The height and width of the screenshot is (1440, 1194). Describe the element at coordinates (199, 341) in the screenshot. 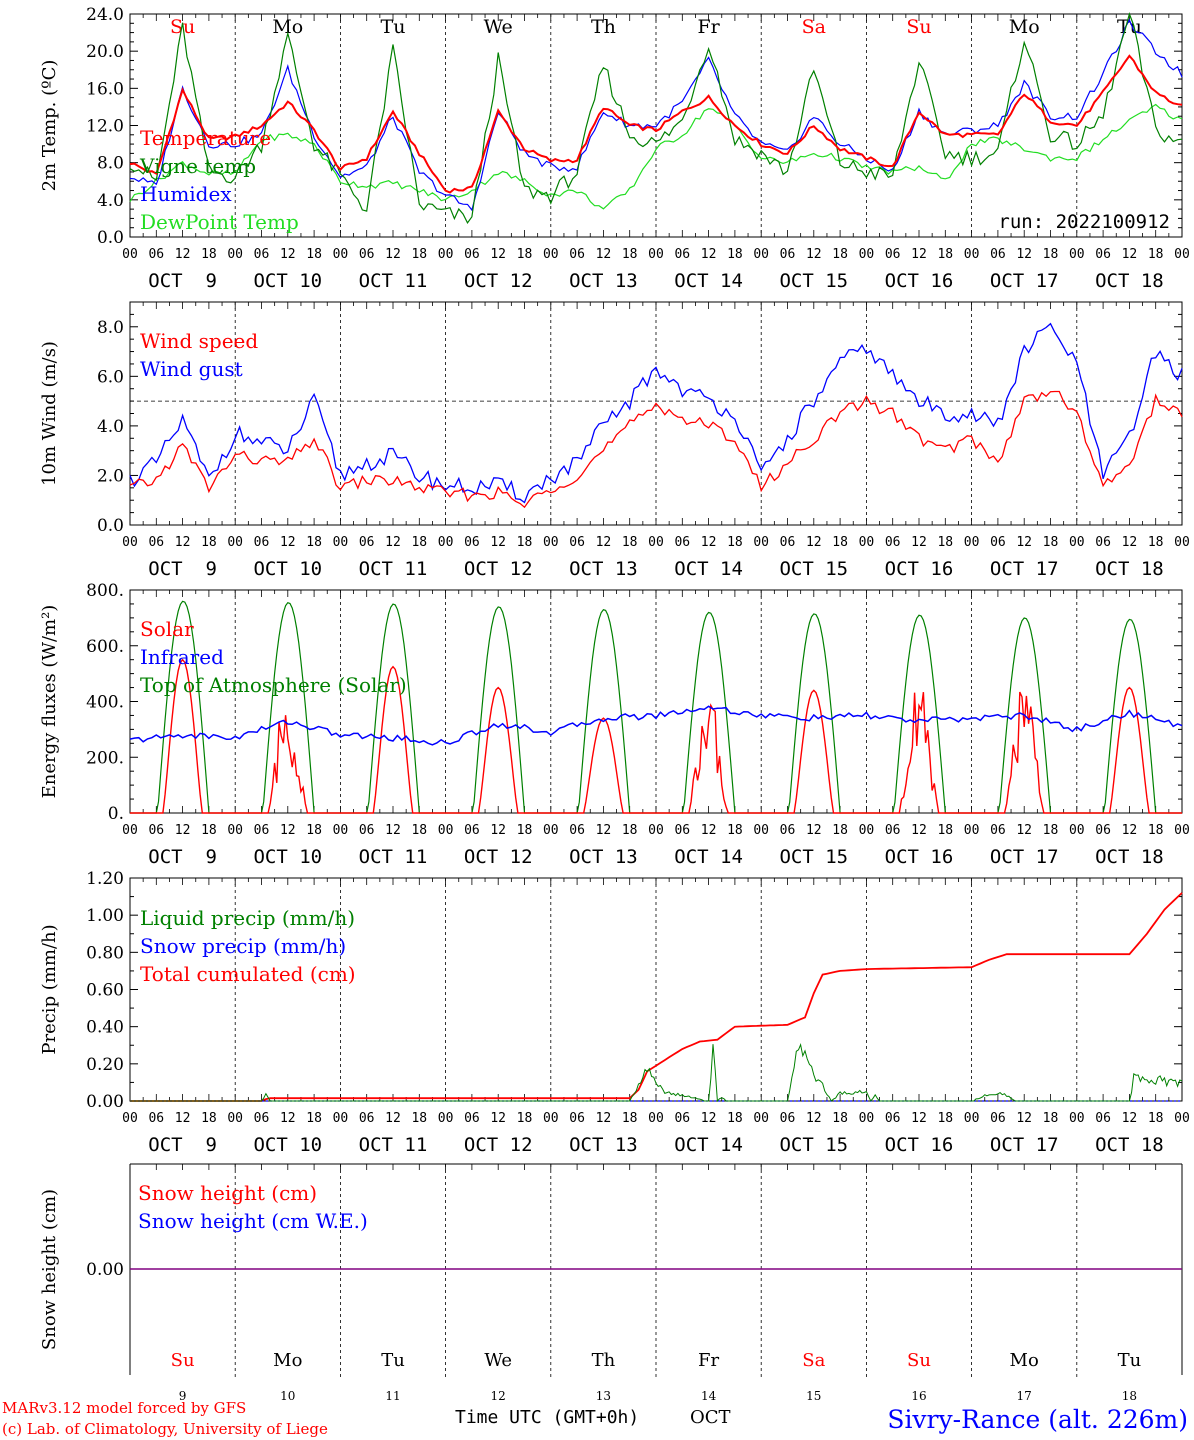

I see `legend-entry: Wind speed` at that location.